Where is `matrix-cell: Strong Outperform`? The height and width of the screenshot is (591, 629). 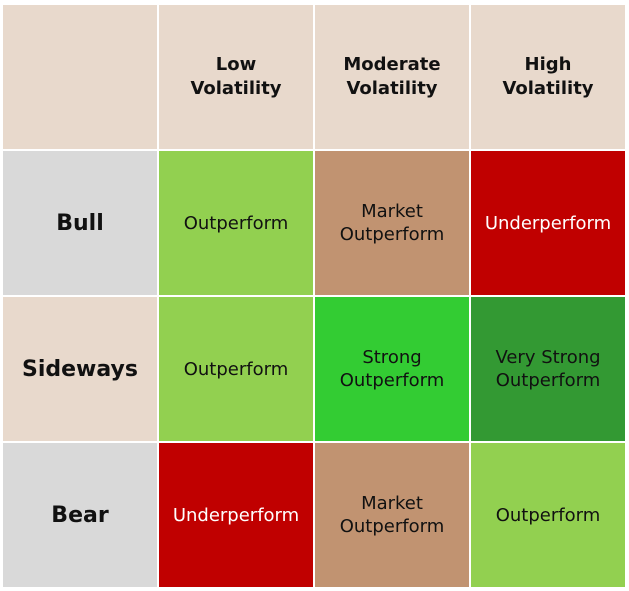
matrix-cell: Strong Outperform is located at coordinates (392, 369).